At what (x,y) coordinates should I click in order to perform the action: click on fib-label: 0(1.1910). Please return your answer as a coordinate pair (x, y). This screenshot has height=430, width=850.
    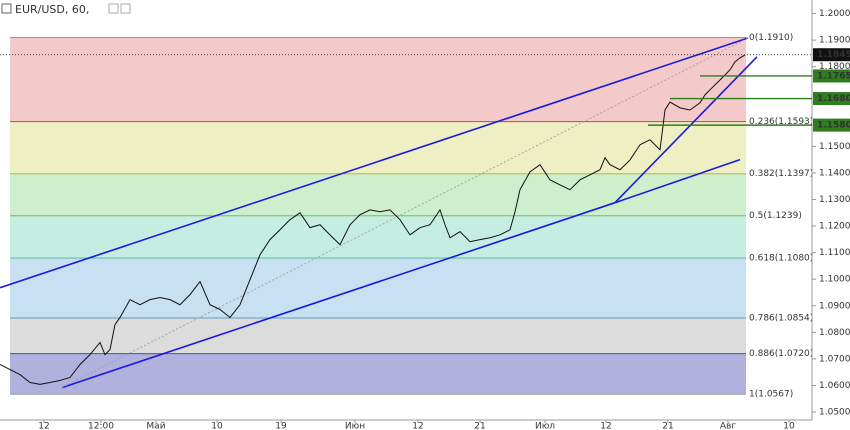
    Looking at the image, I should click on (771, 38).